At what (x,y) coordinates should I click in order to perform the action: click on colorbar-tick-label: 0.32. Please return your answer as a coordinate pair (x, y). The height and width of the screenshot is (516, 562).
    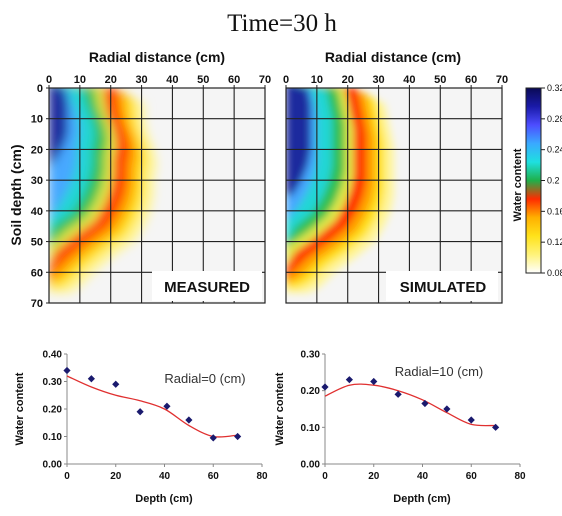
    Looking at the image, I should click on (554, 88).